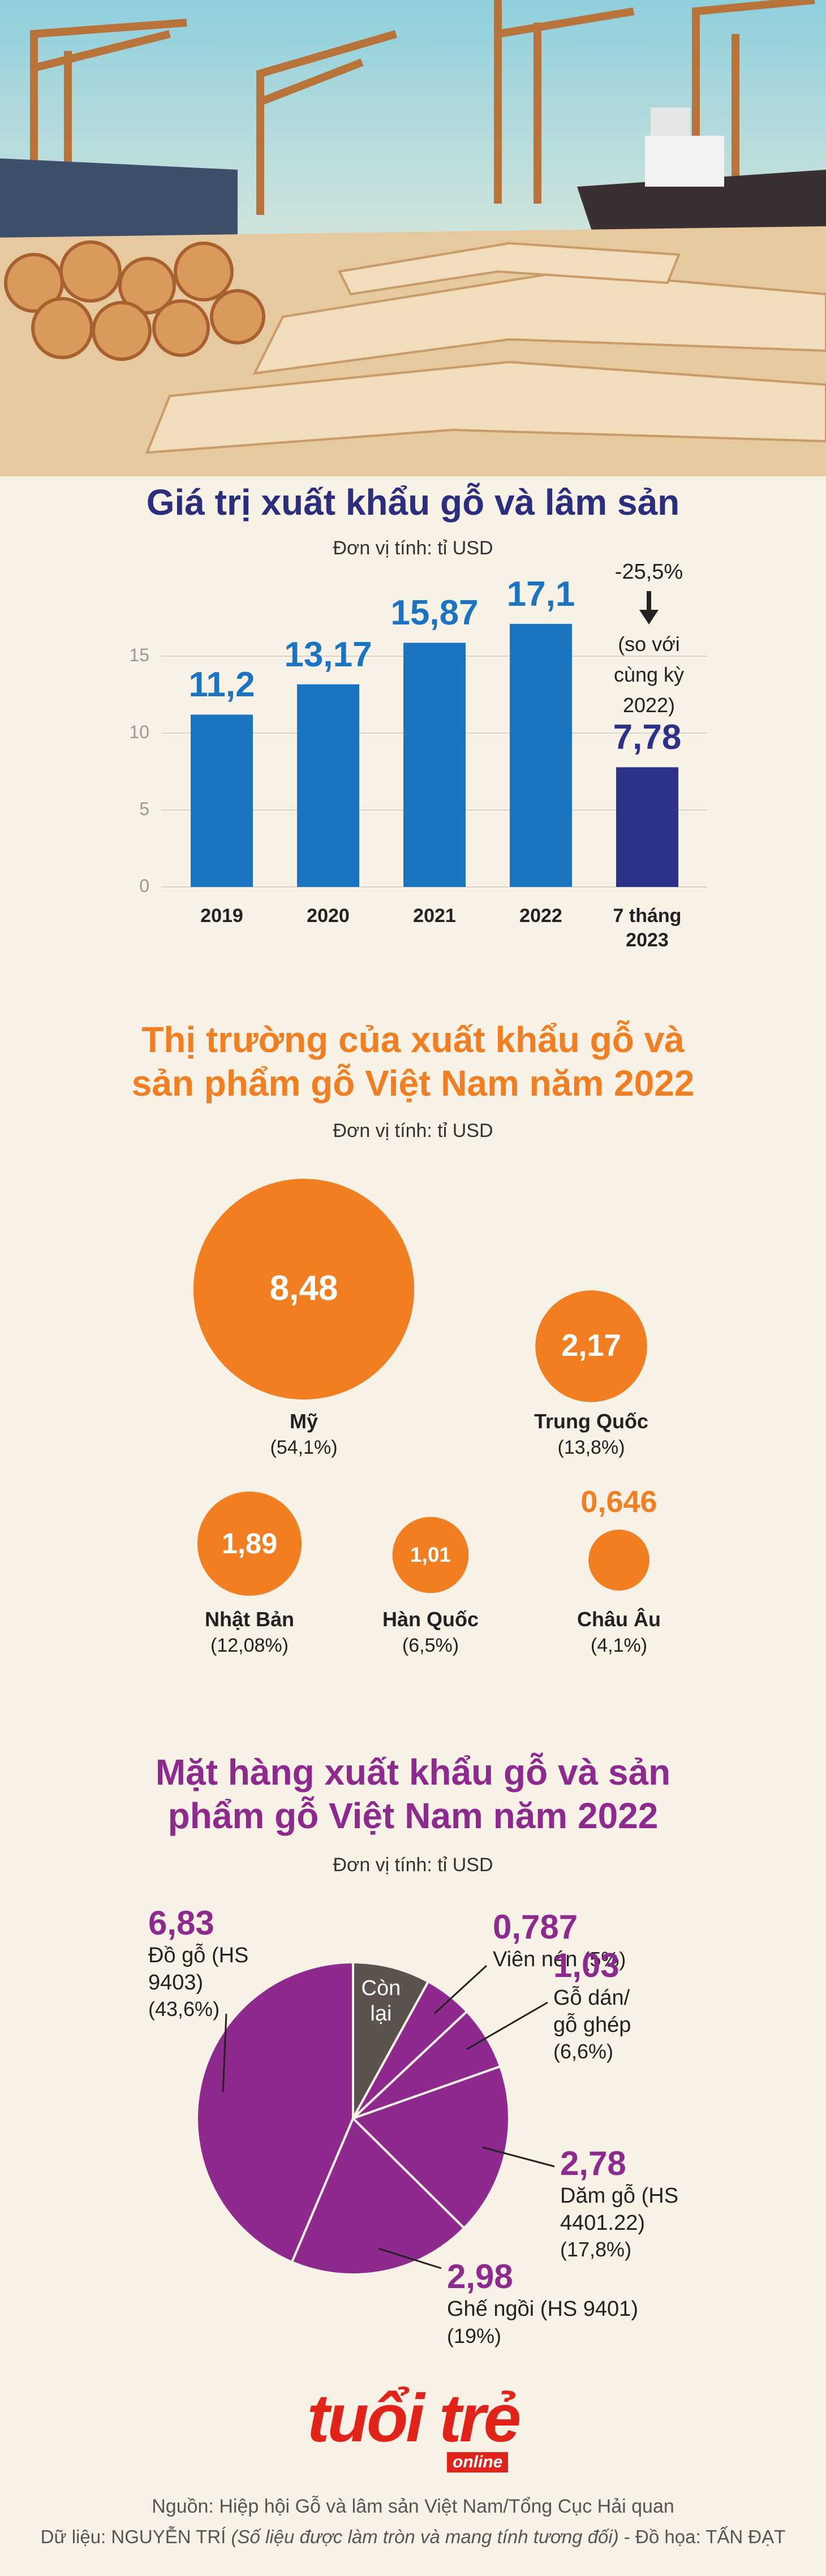 The image size is (826, 2576). What do you see at coordinates (303, 1421) in the screenshot?
I see `category-label: Mỹ` at bounding box center [303, 1421].